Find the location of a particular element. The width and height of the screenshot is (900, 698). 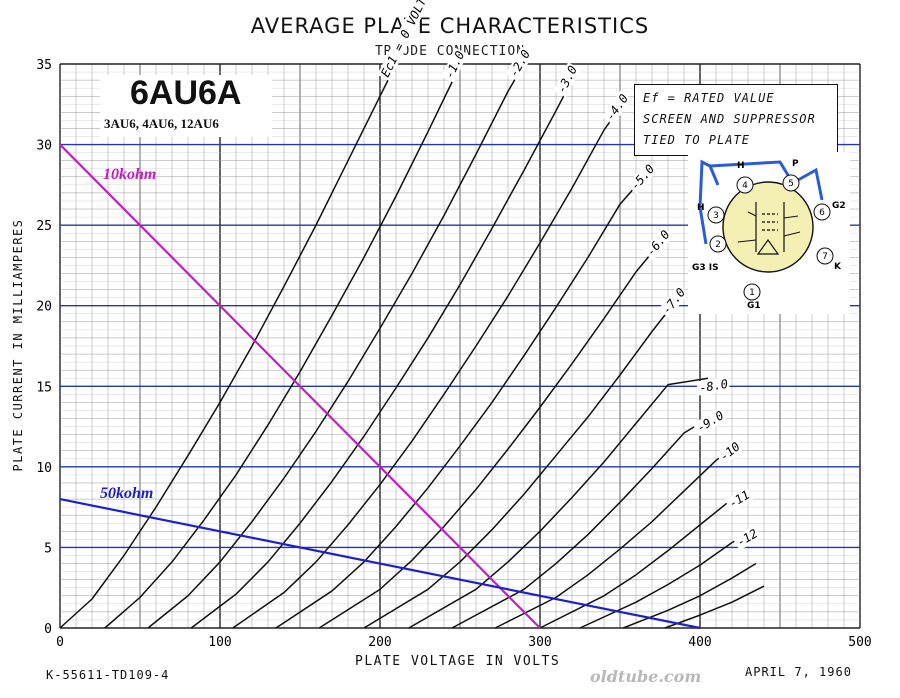

x-axis-label: PLATE VOLTAGE IN VOLTS is located at coordinates (458, 661).